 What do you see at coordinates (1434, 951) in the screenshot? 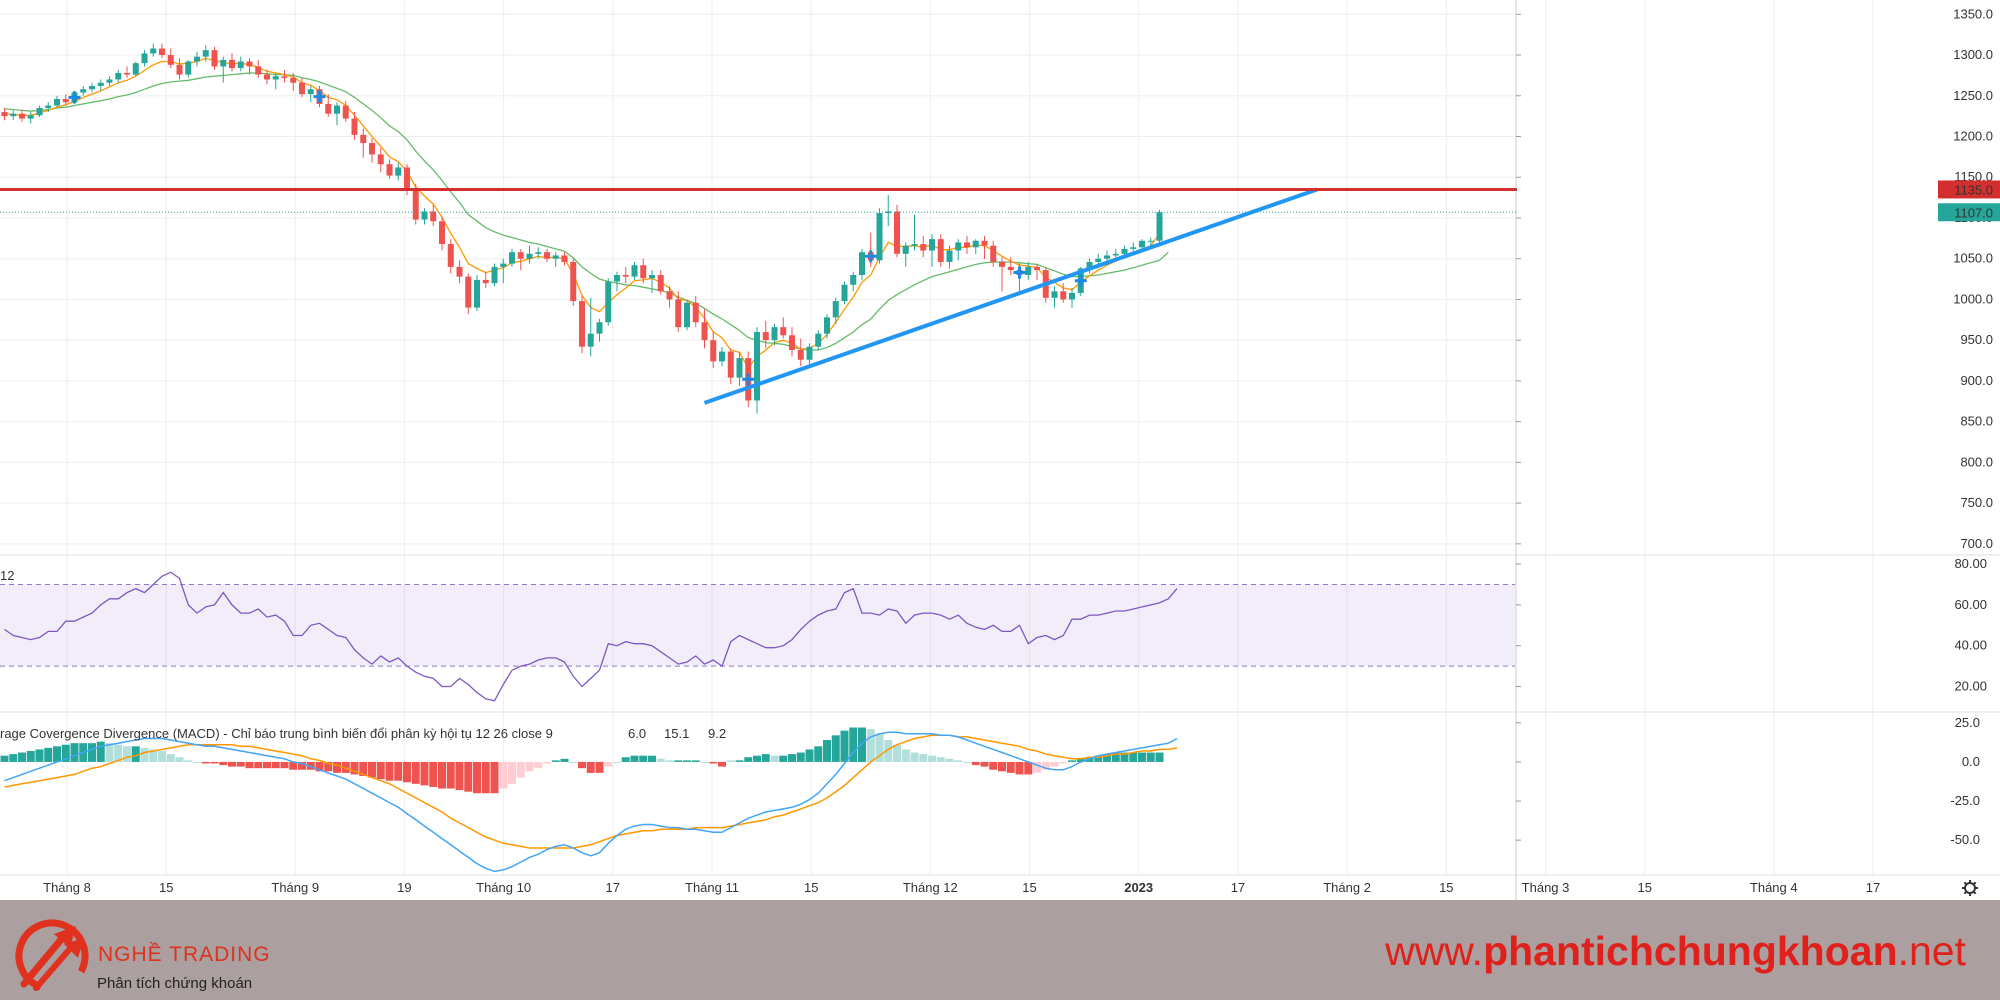
I see `website-prefix: www.` at bounding box center [1434, 951].